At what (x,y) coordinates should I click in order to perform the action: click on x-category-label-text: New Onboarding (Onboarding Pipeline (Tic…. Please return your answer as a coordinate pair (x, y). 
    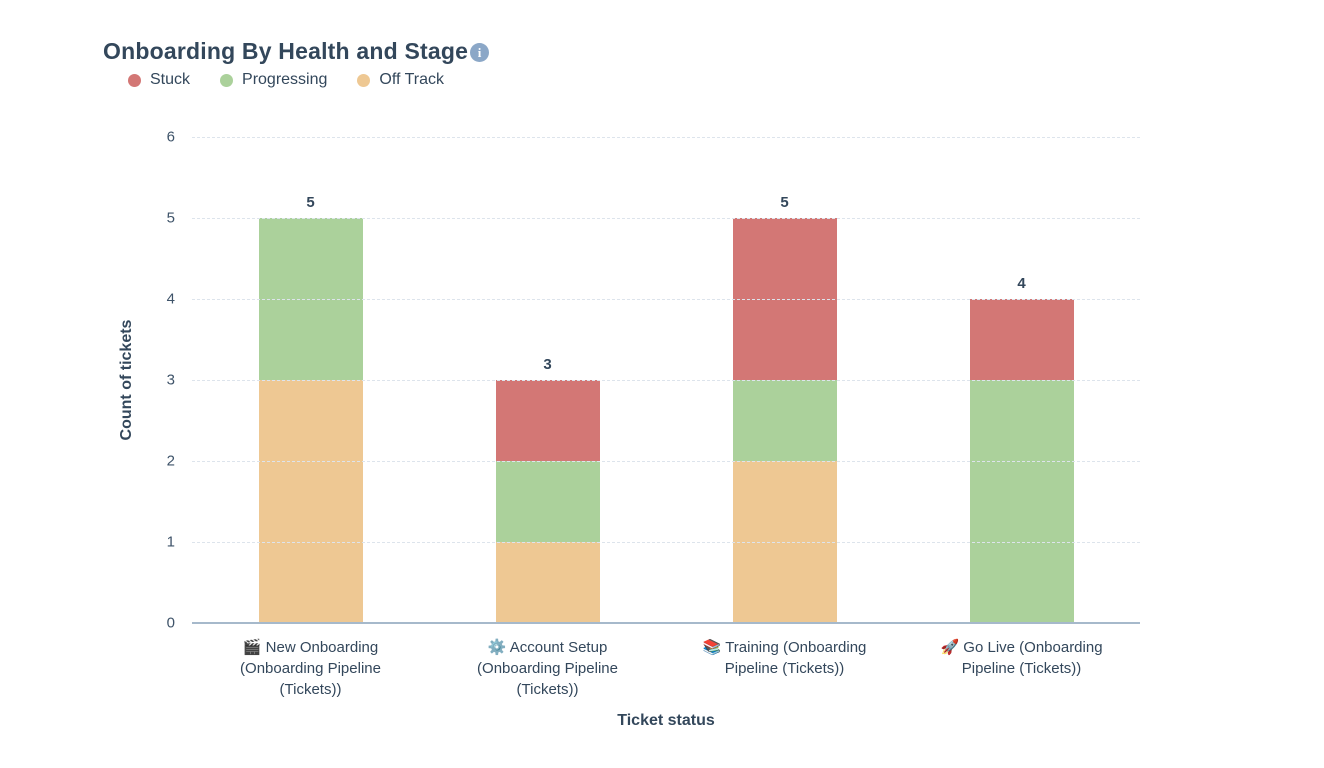
    Looking at the image, I should click on (310, 668).